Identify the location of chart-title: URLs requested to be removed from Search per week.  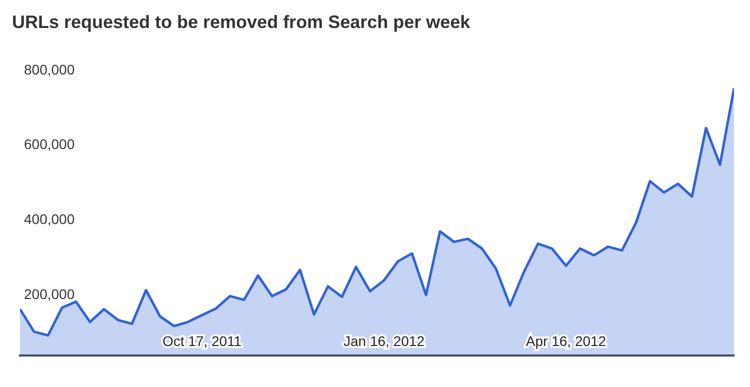
(241, 22).